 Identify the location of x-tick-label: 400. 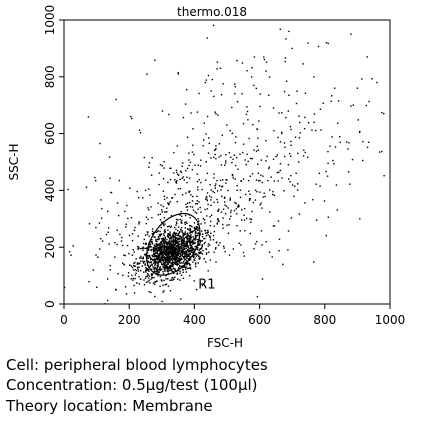
(194, 320).